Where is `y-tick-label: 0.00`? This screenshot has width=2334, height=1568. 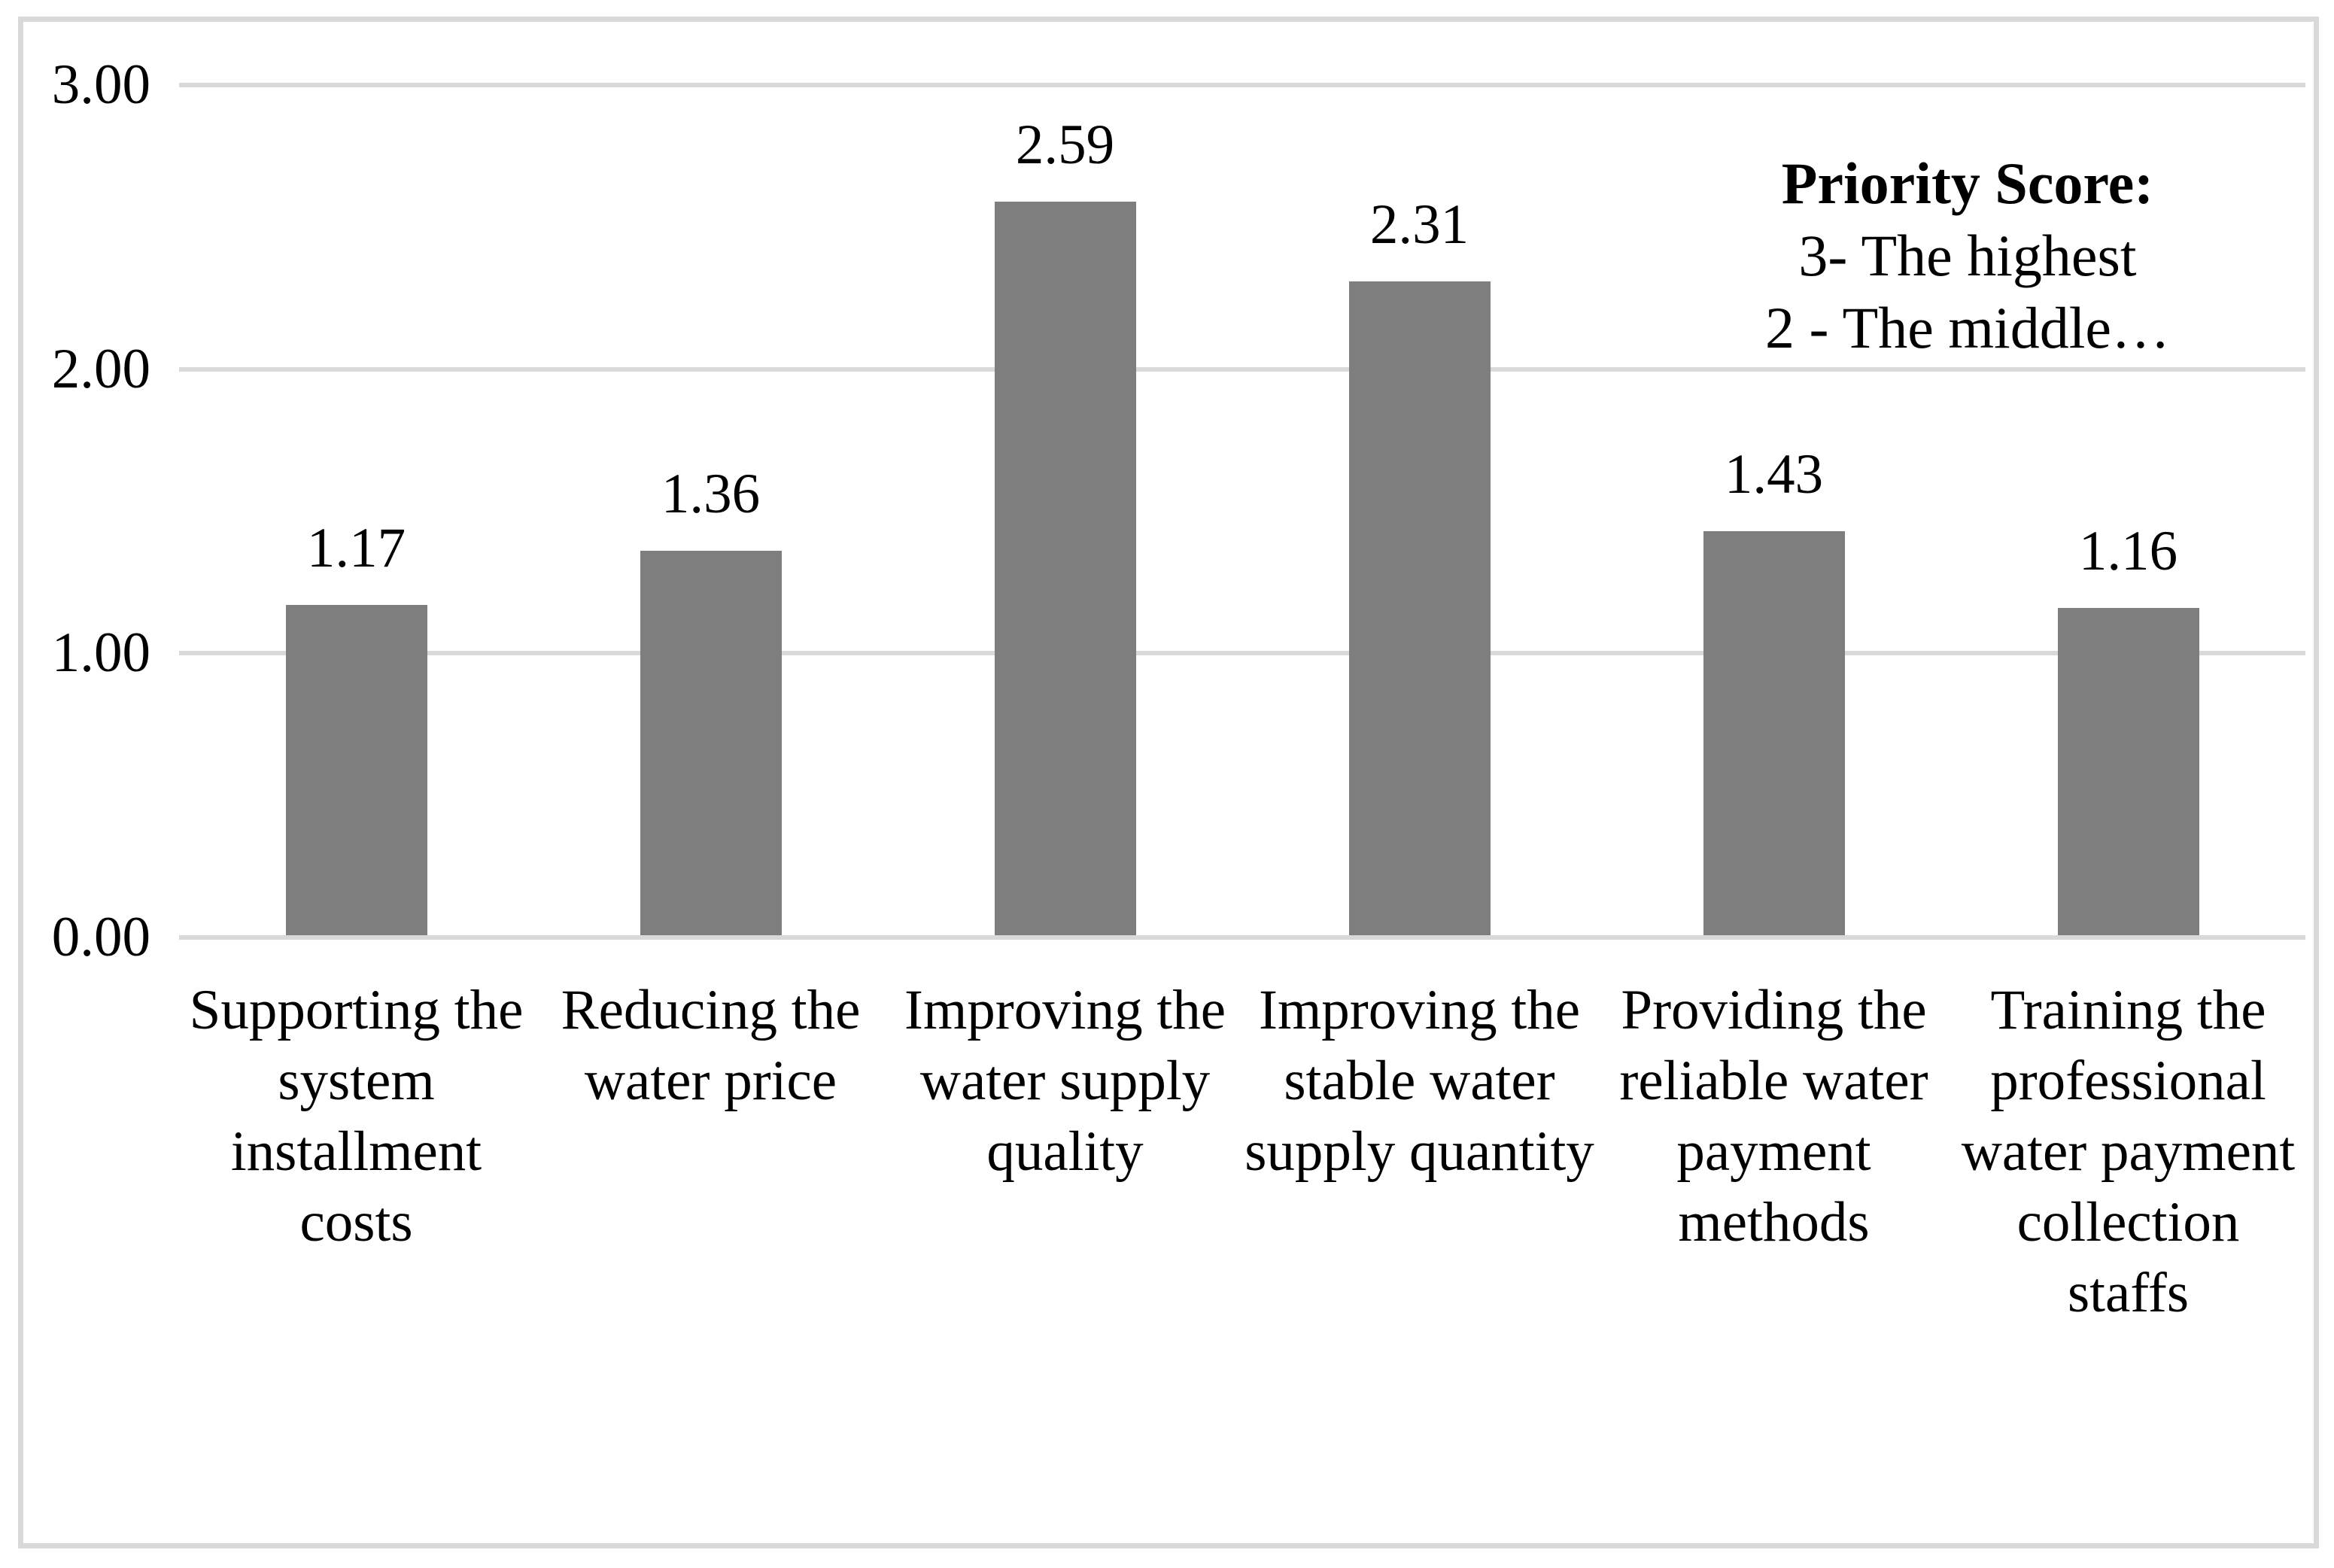
y-tick-label: 0.00 is located at coordinates (100, 937).